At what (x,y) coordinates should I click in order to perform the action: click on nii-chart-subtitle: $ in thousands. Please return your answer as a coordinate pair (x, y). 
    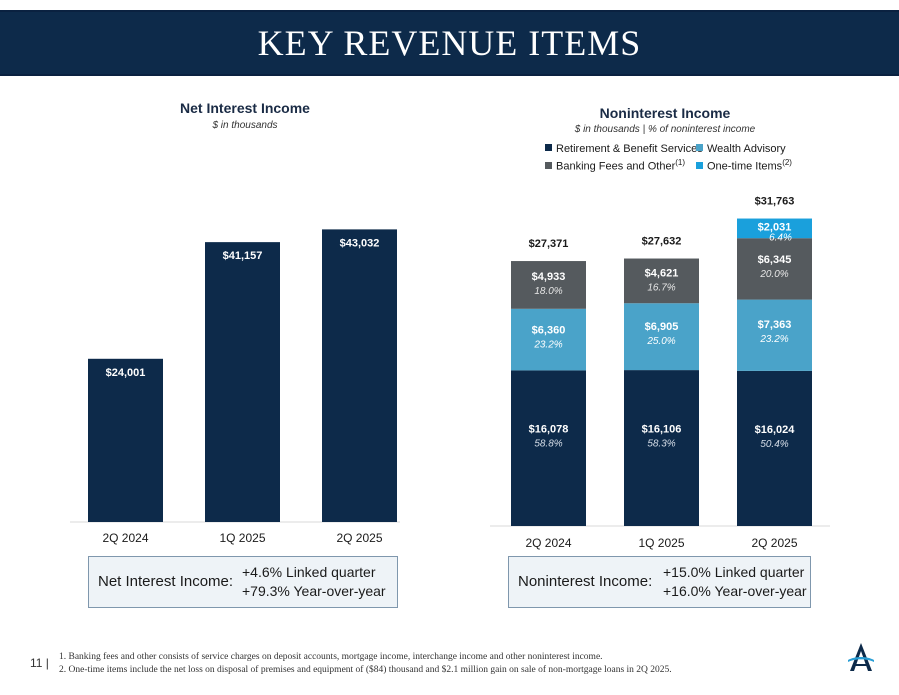
    Looking at the image, I should click on (245, 125).